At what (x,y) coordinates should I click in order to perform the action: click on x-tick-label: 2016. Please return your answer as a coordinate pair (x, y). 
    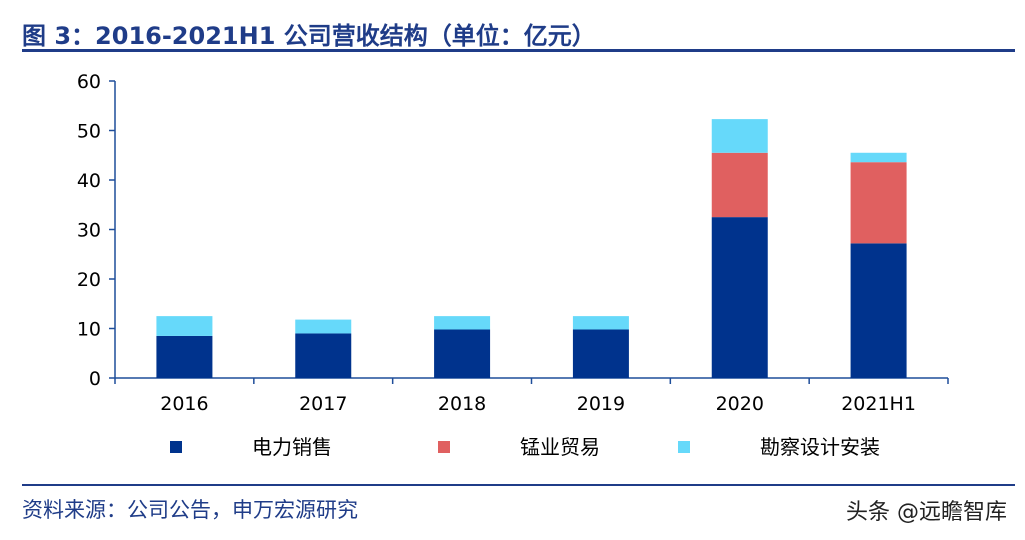
    Looking at the image, I should click on (184, 404).